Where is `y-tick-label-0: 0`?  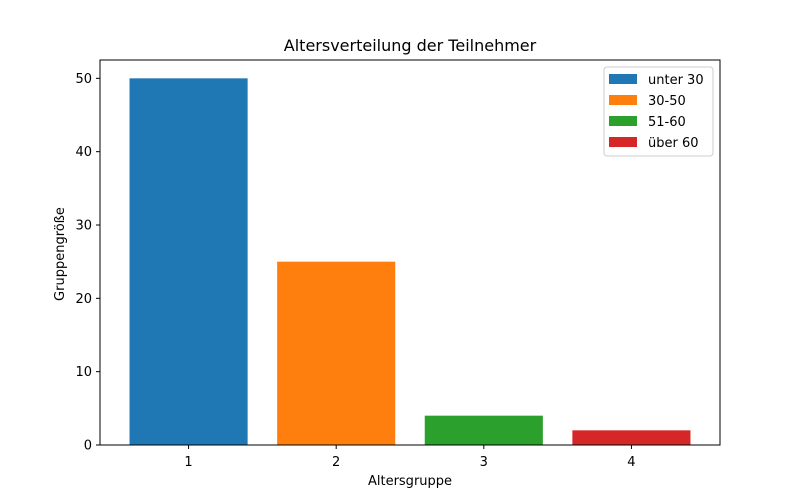 y-tick-label-0: 0 is located at coordinates (88, 446).